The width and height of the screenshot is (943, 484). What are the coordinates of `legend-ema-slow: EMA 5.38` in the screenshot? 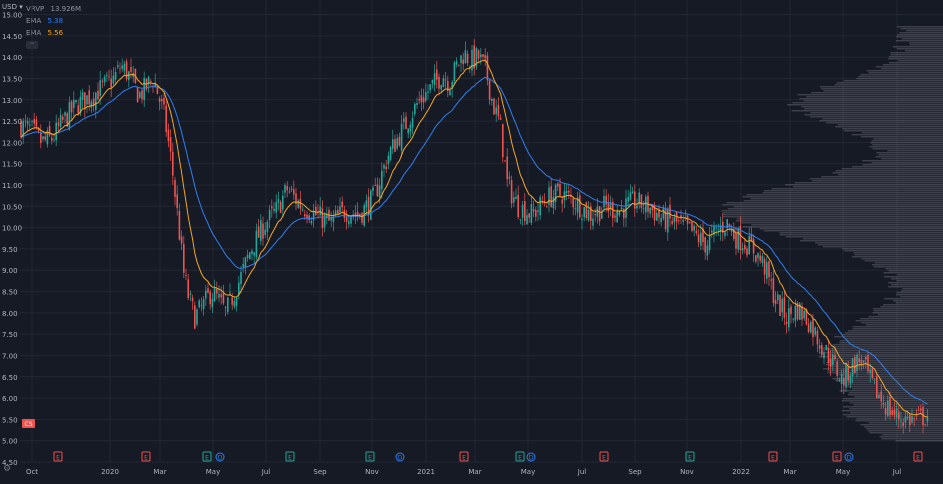 It's located at (45, 21).